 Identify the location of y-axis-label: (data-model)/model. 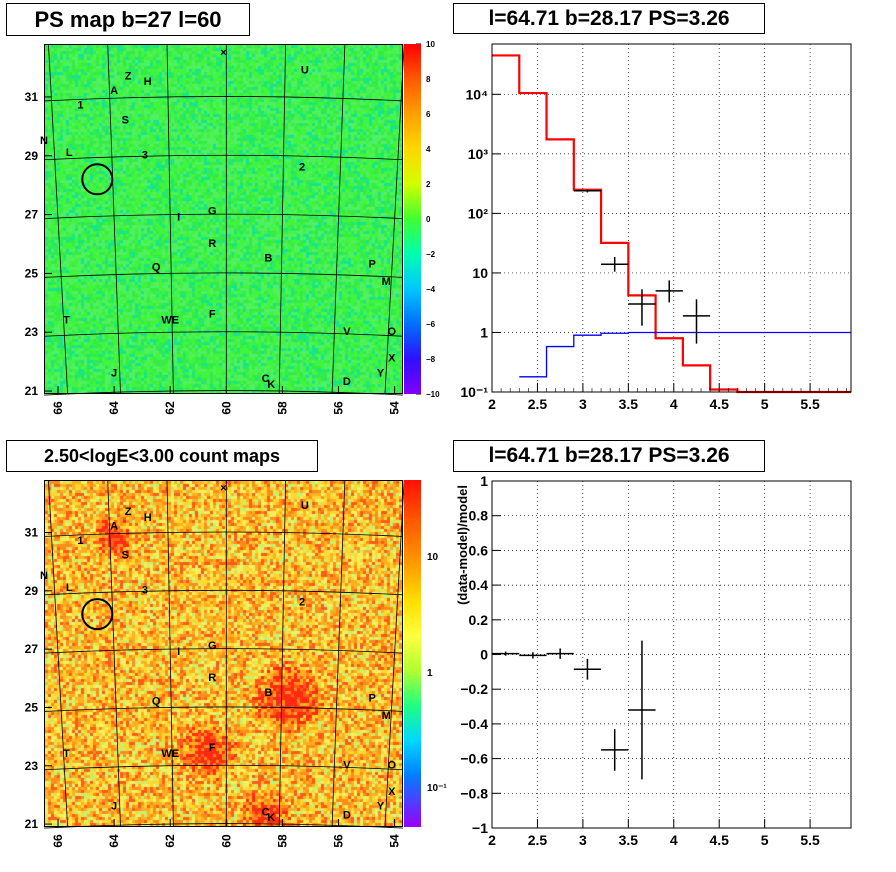
(462, 545).